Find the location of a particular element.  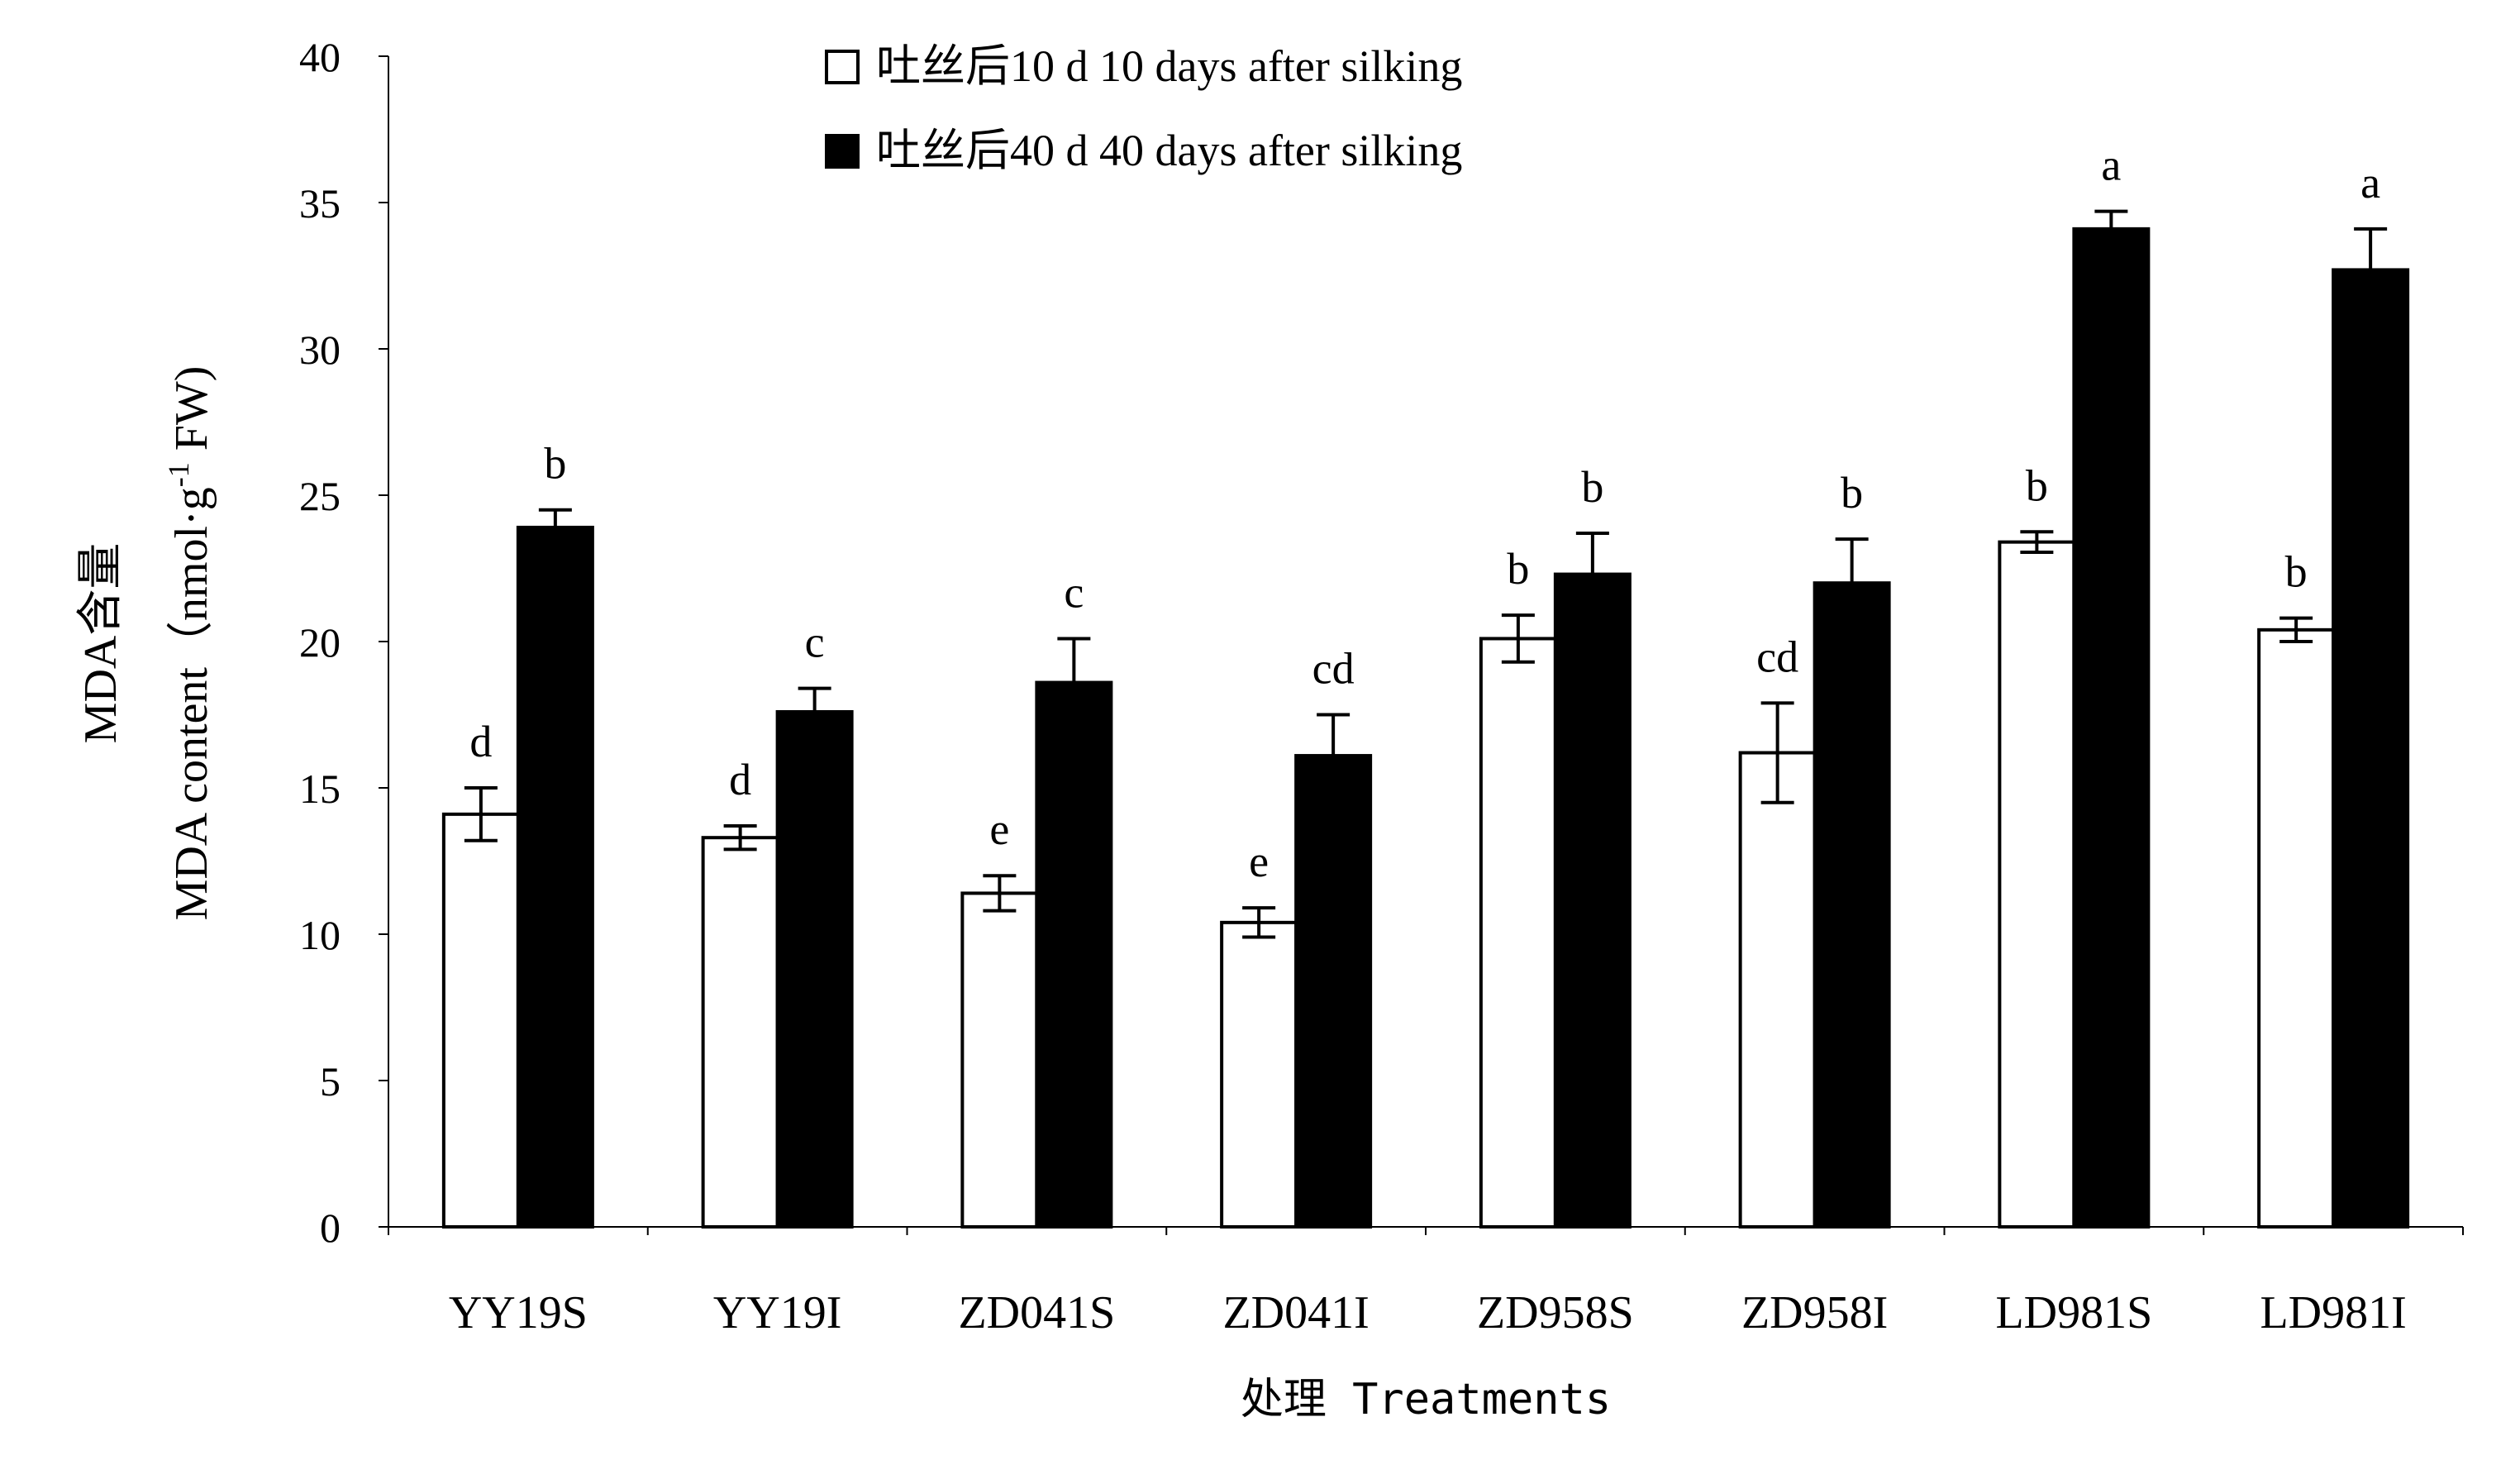

y-tick-label: 30 is located at coordinates (320, 350).